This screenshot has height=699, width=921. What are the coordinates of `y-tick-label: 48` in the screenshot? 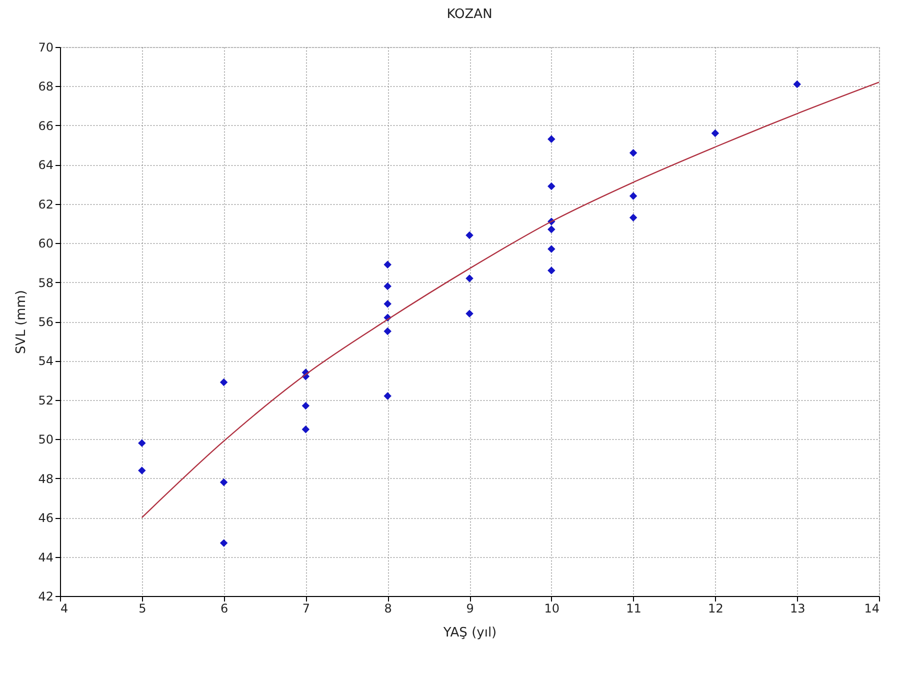 It's located at (46, 479).